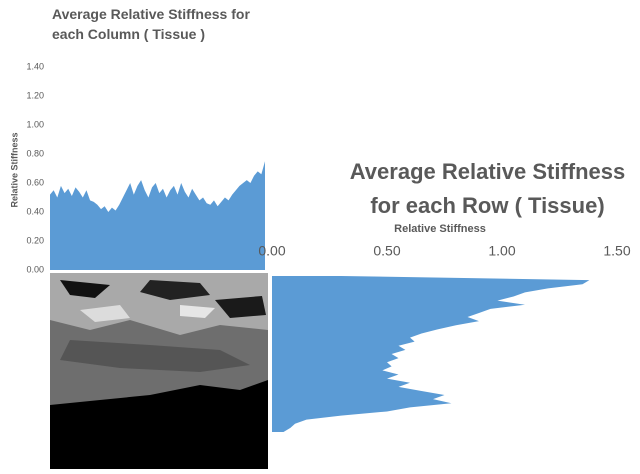  Describe the element at coordinates (440, 229) in the screenshot. I see `x-axis-label: Relative Stiffness` at that location.